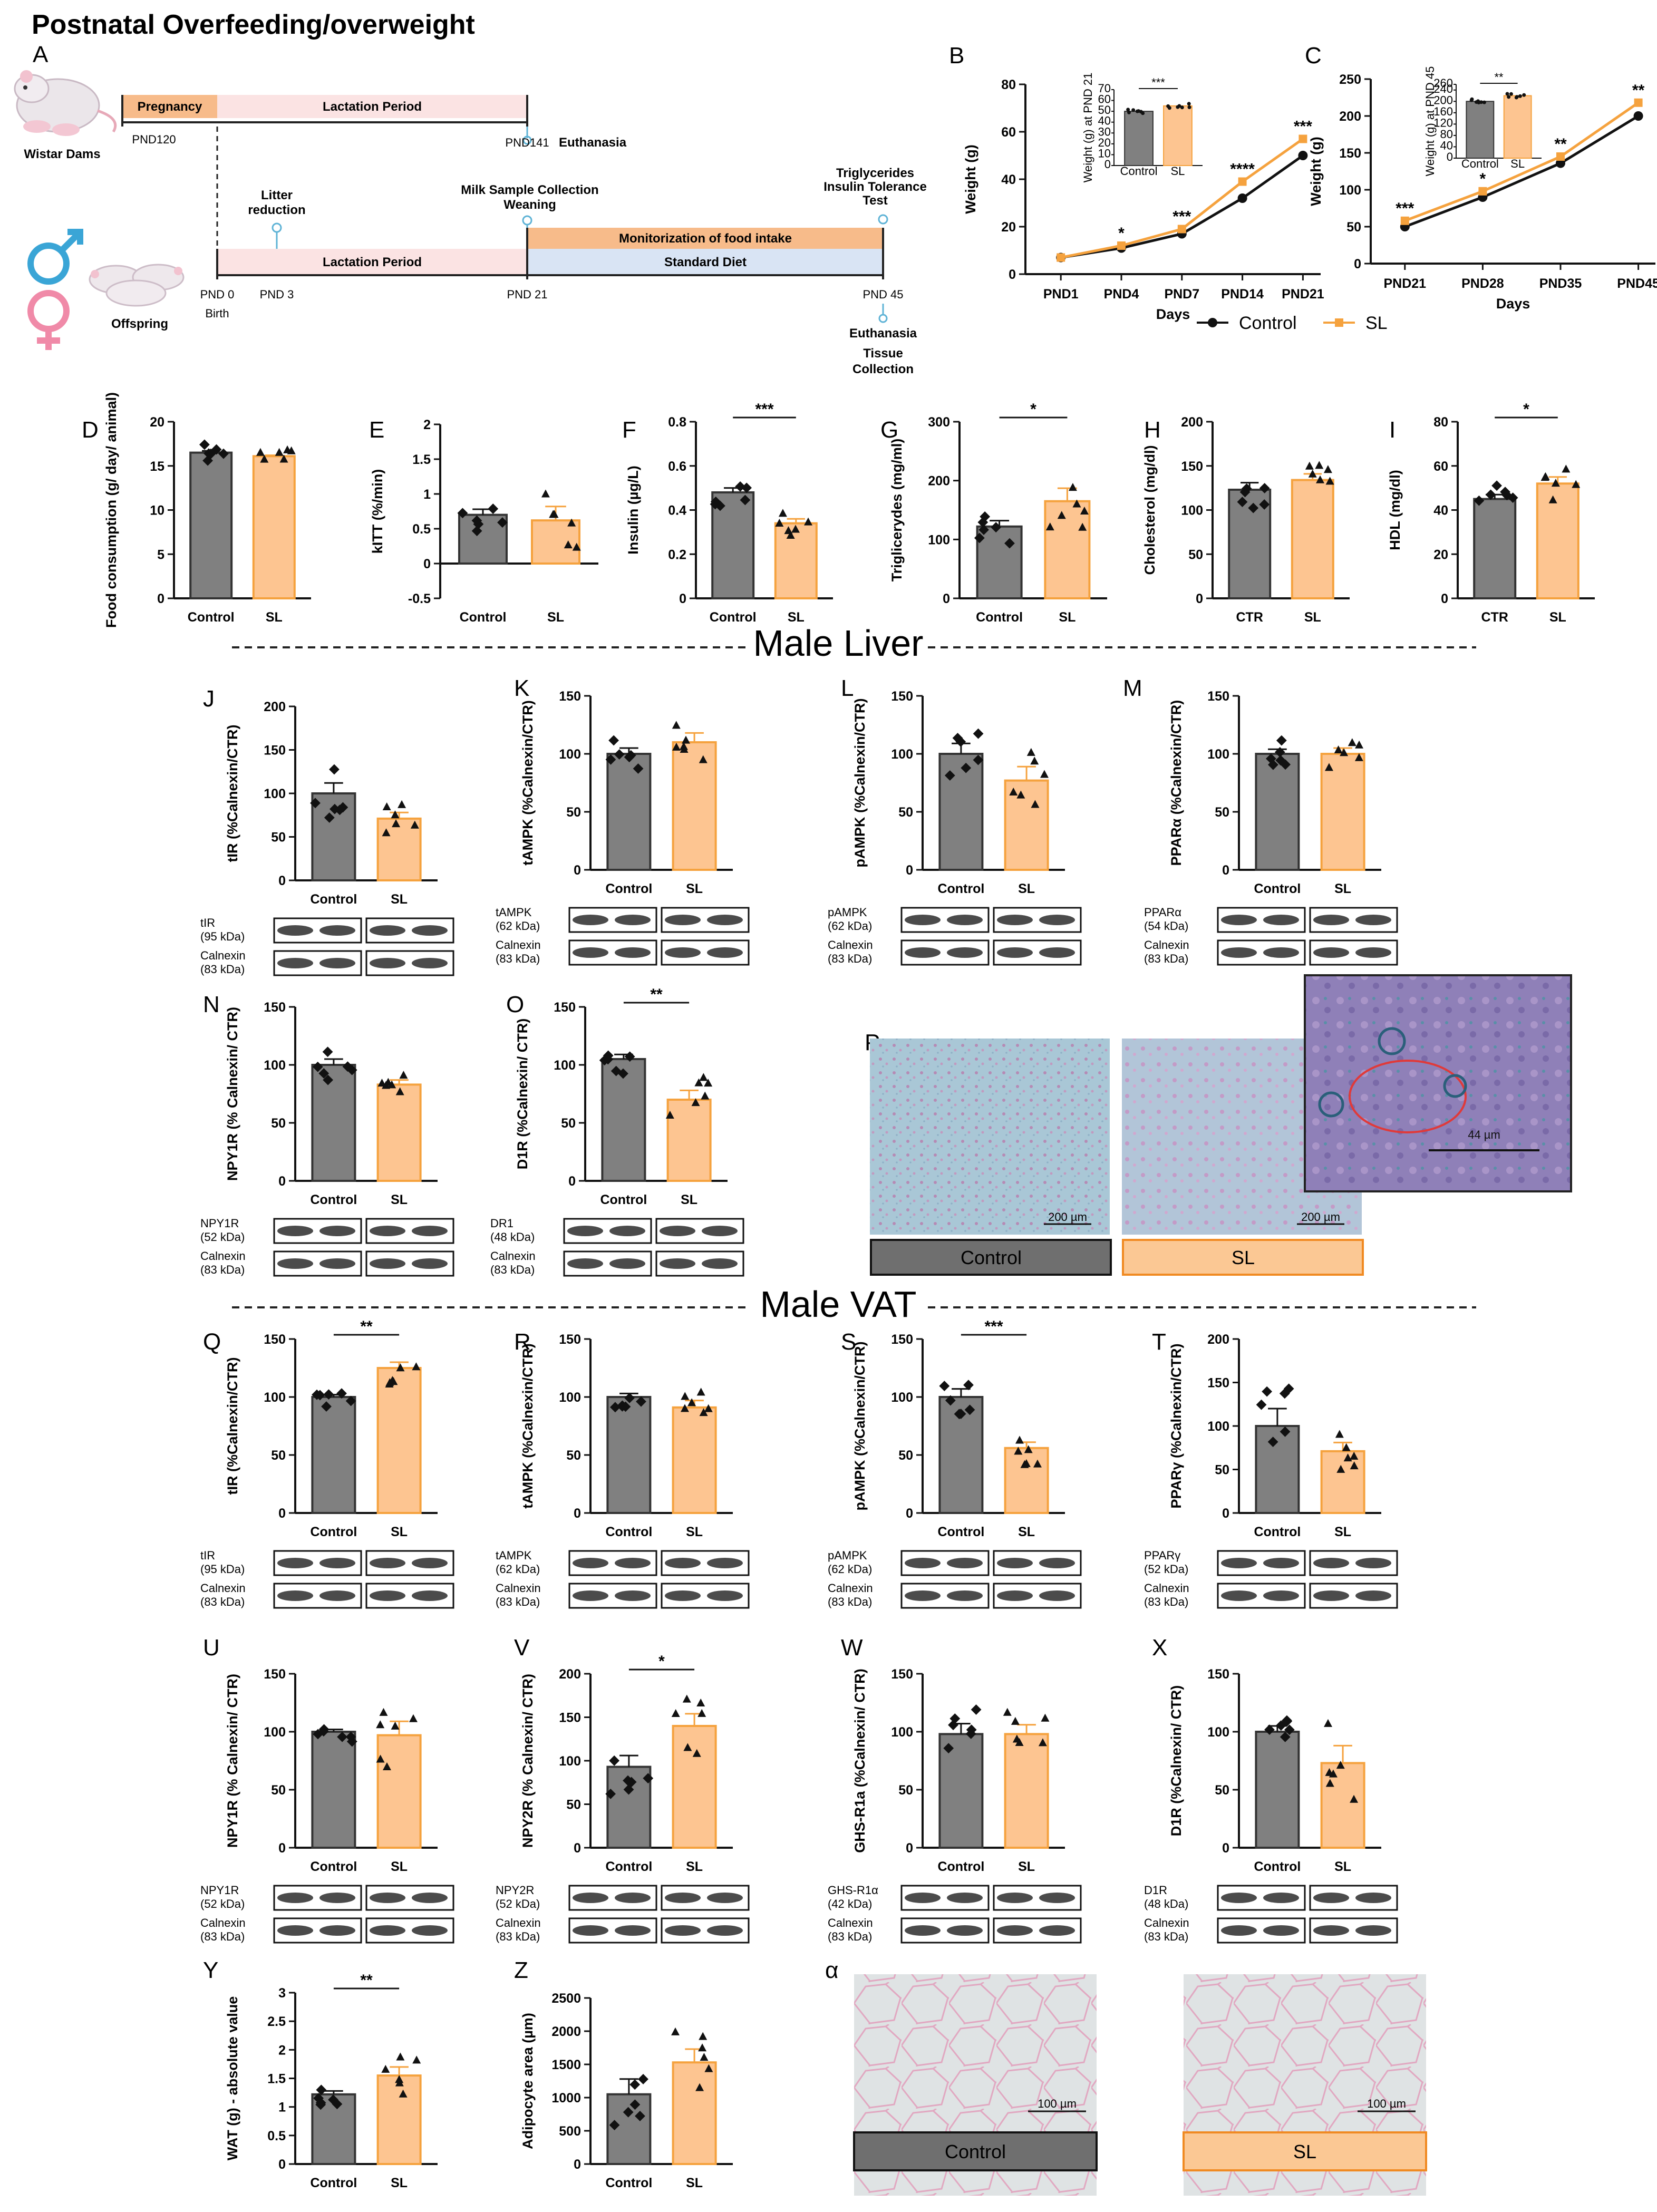 The height and width of the screenshot is (2212, 1657). What do you see at coordinates (522, 1094) in the screenshot?
I see `y-axis-label: D1R (%Calnexin/ CTR)` at bounding box center [522, 1094].